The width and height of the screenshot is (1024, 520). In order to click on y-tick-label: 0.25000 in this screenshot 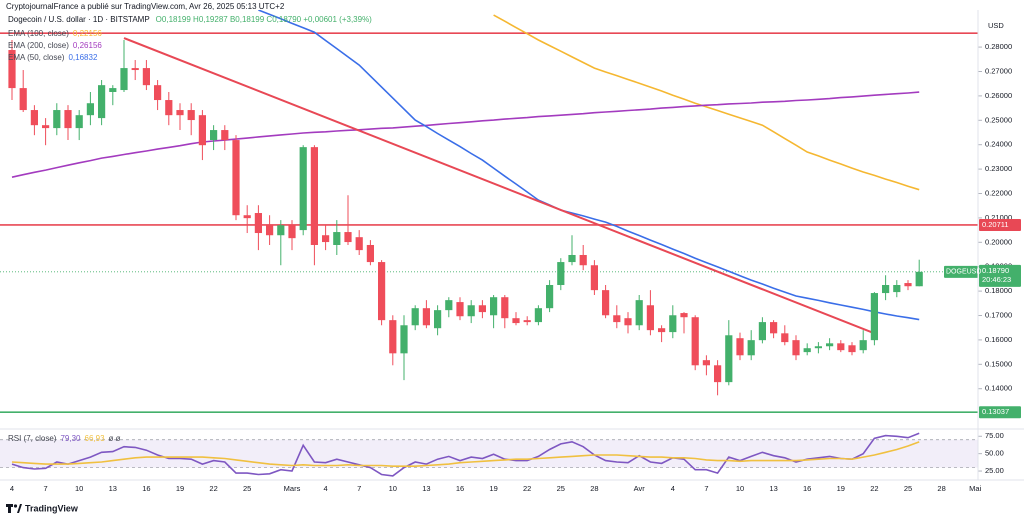, I will do `click(998, 119)`.